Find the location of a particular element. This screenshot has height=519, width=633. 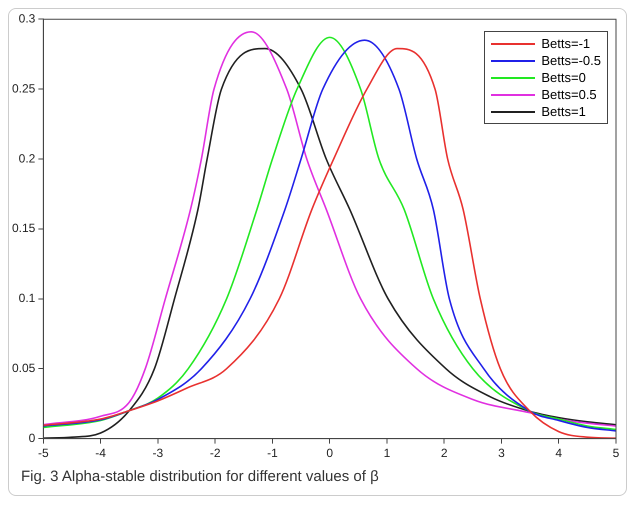

y-tick-label: 0.15 is located at coordinates (24, 228).